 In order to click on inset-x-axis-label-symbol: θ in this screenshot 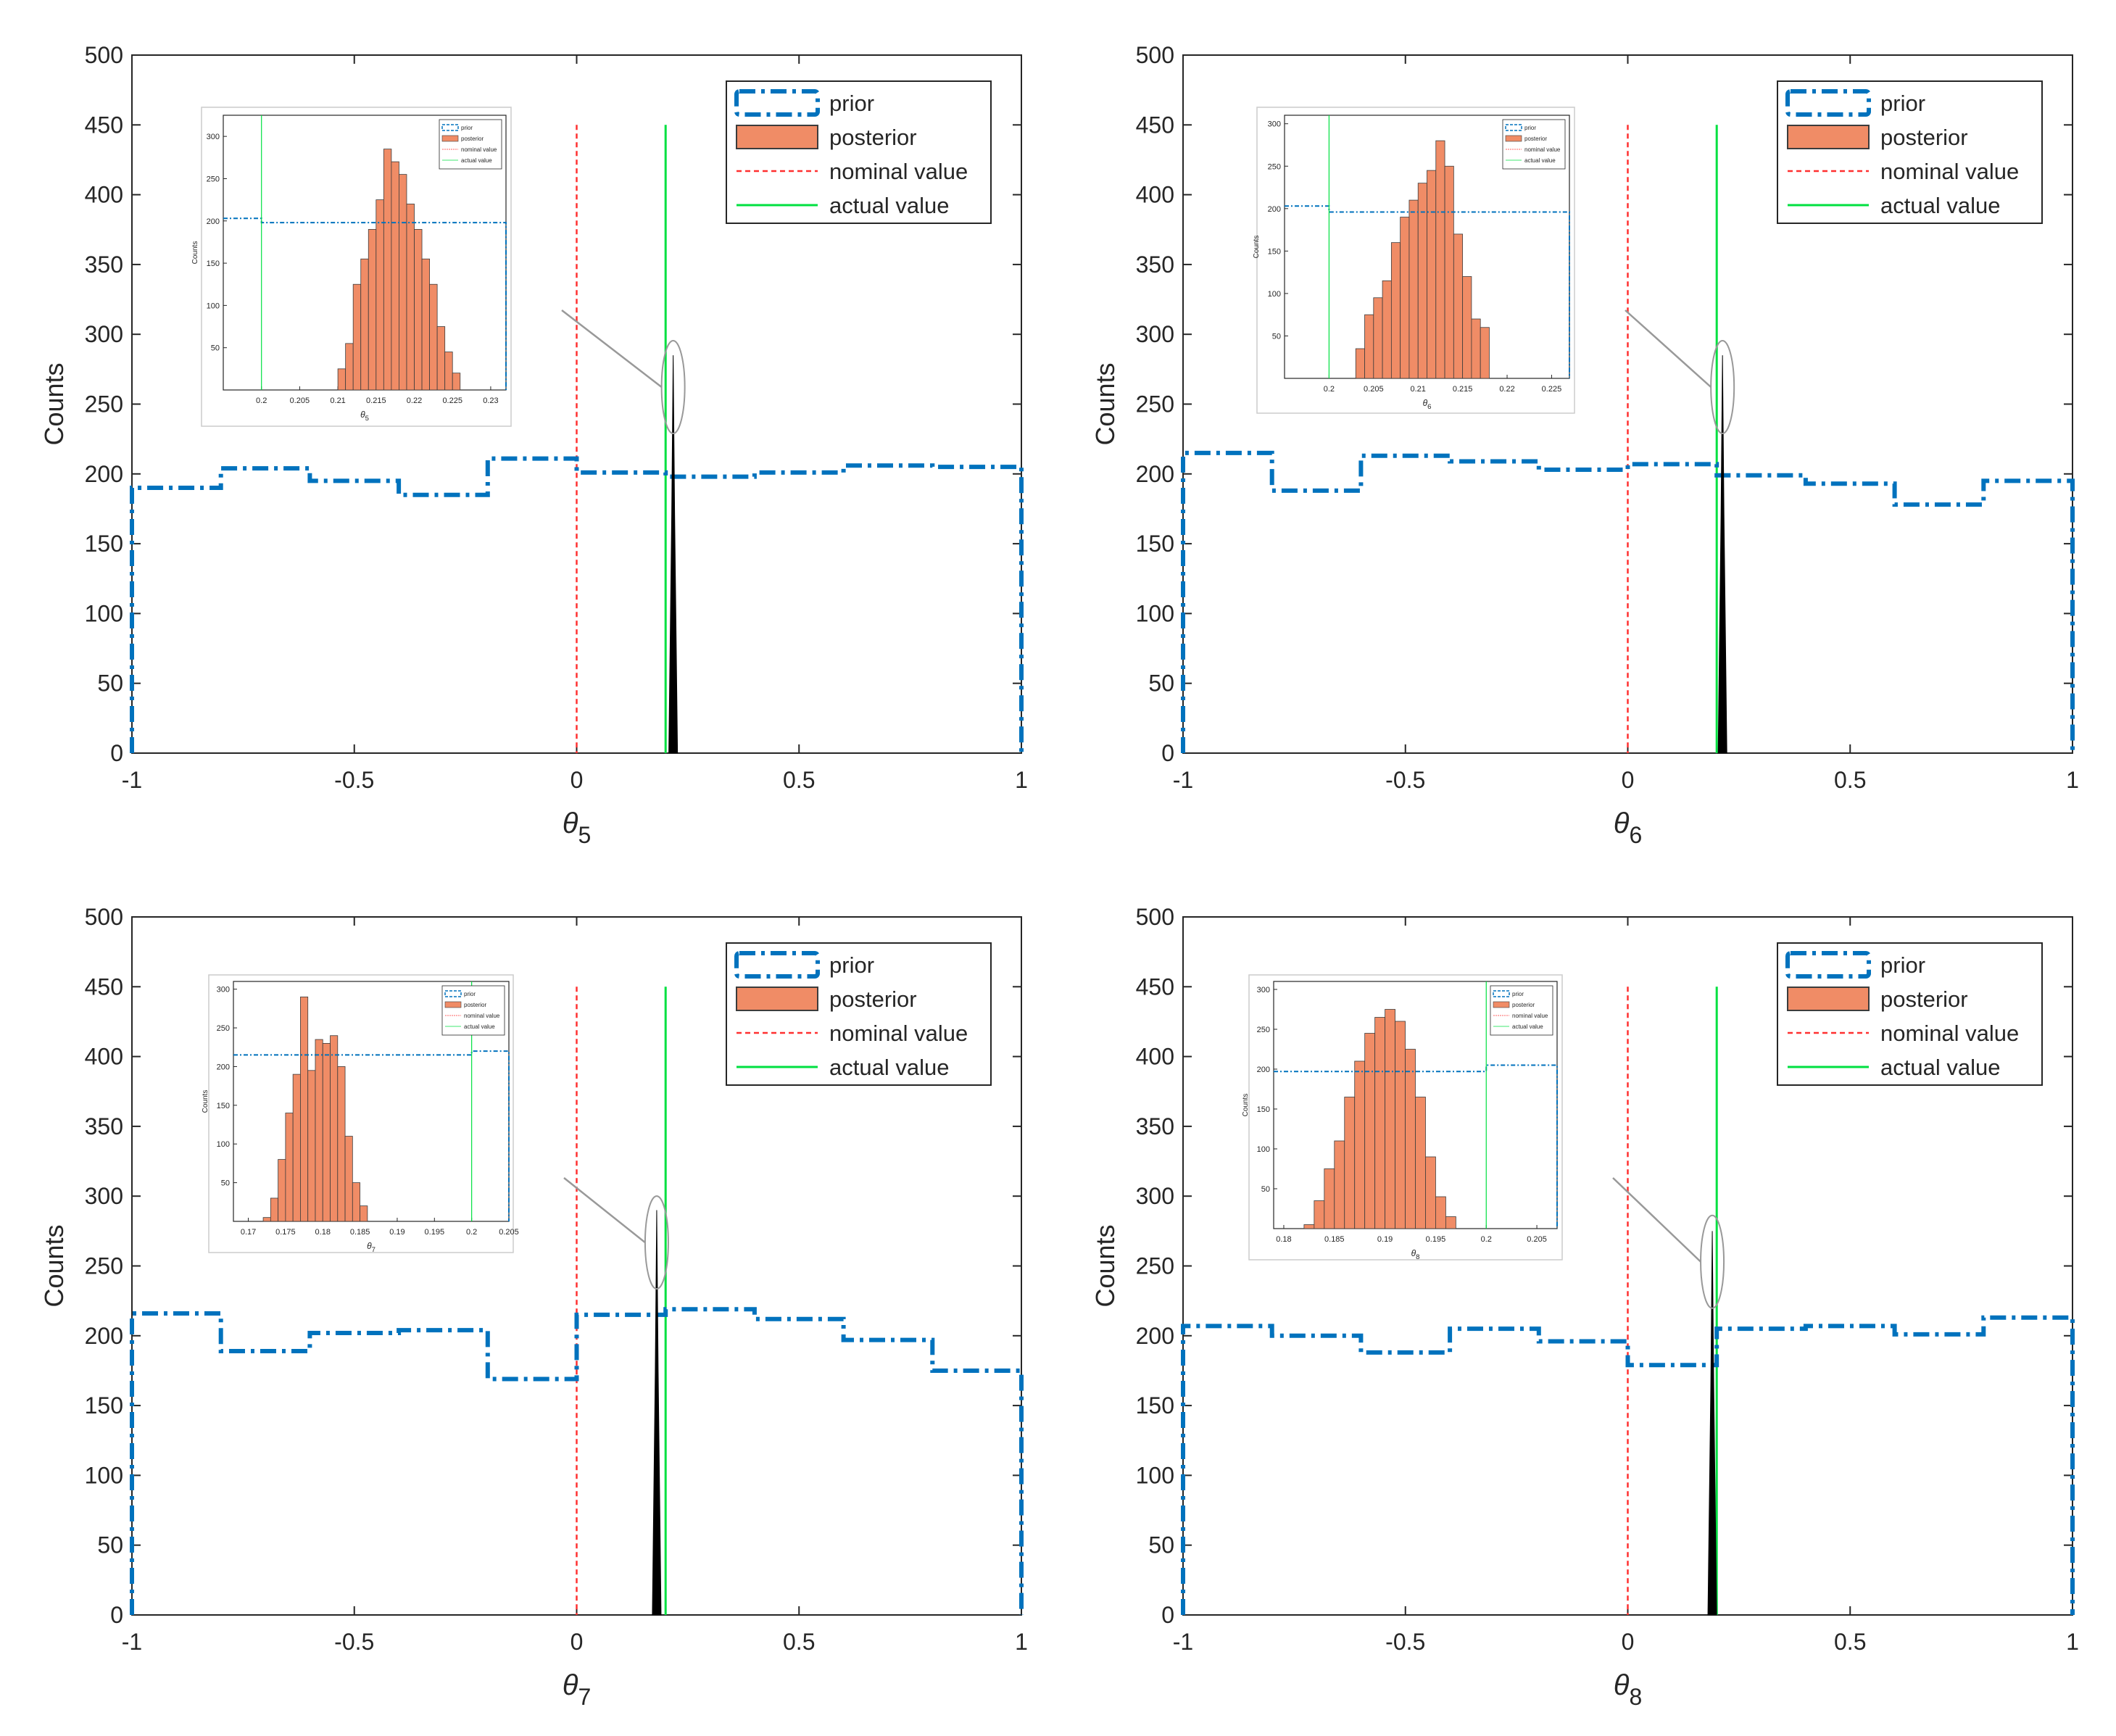, I will do `click(1413, 1253)`.